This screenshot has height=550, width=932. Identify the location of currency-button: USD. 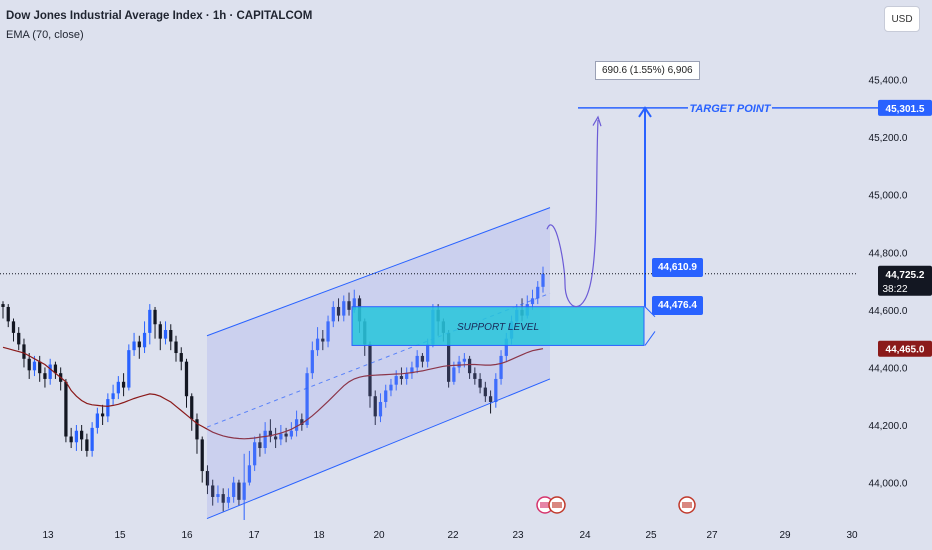
(902, 19).